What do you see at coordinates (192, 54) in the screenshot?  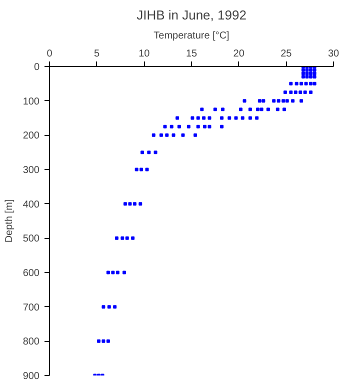 I see `x-tick-label: 15` at bounding box center [192, 54].